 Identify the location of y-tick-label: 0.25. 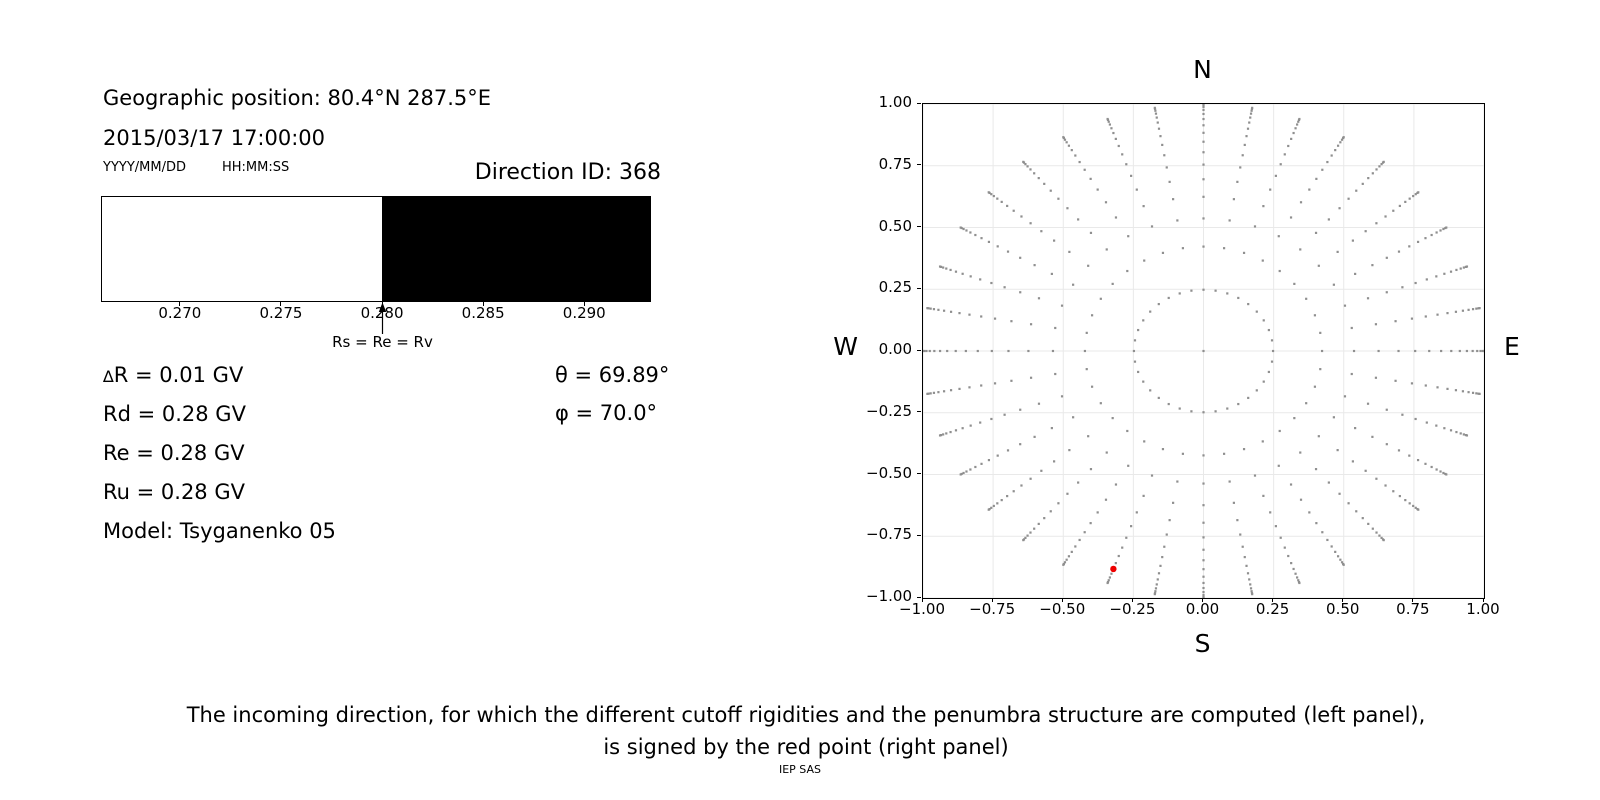
(895, 287).